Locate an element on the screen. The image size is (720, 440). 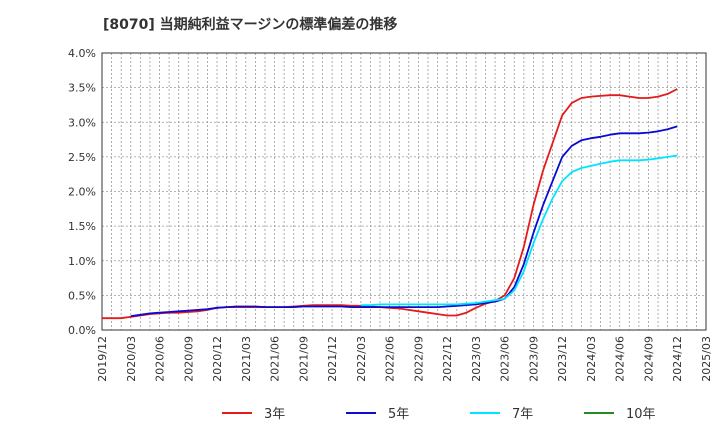
y-tick-label: 0.5% is located at coordinates (82, 295).